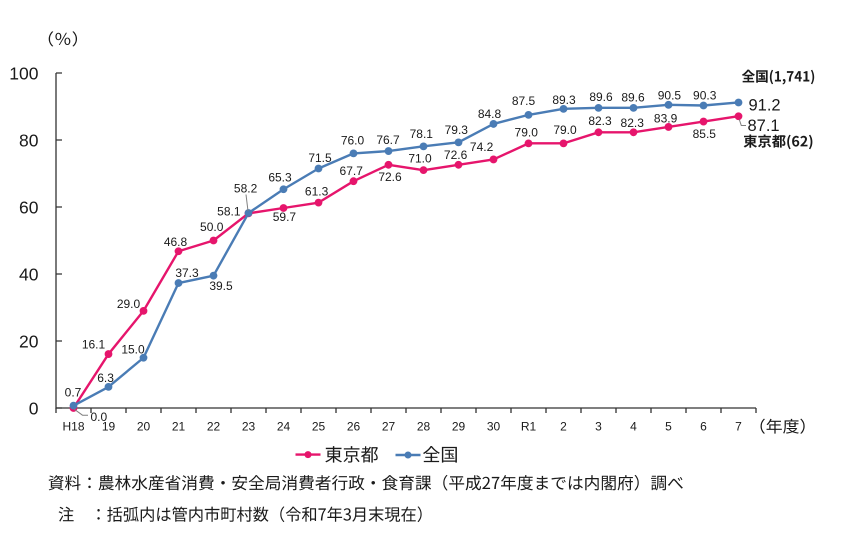 This screenshot has height=534, width=850. I want to click on svg-text: 67.7, so click(352, 171).